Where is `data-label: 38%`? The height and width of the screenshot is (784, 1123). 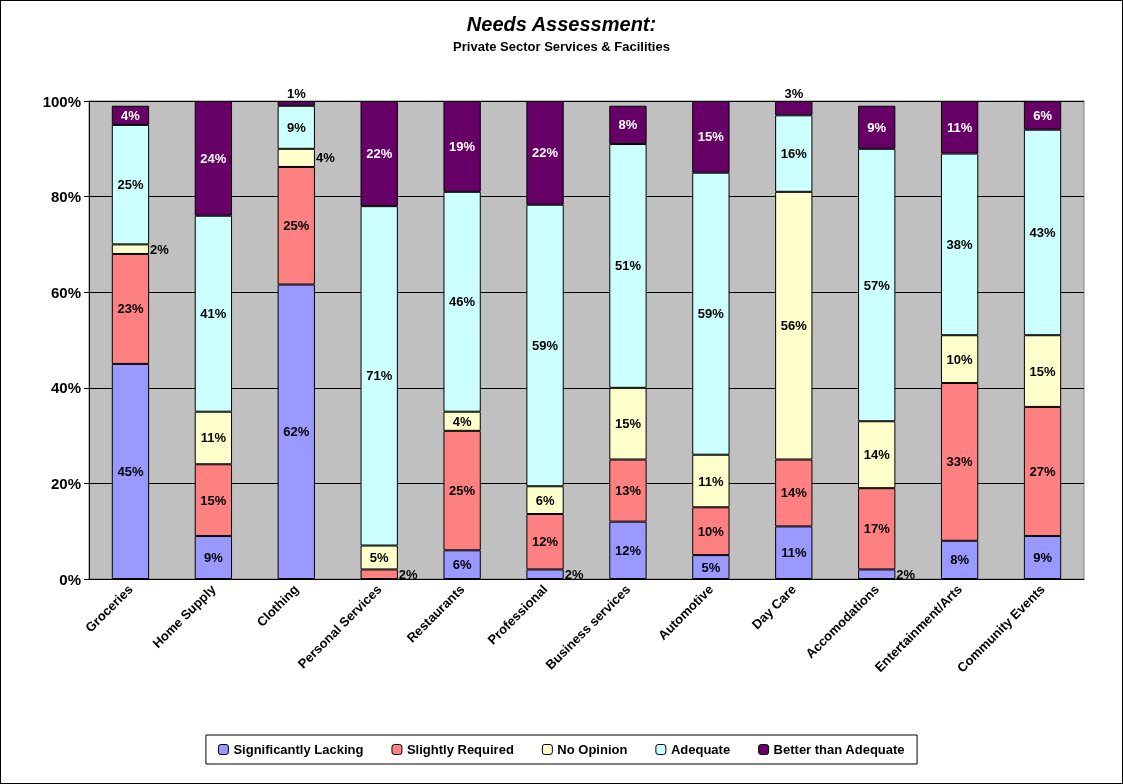 data-label: 38% is located at coordinates (960, 244).